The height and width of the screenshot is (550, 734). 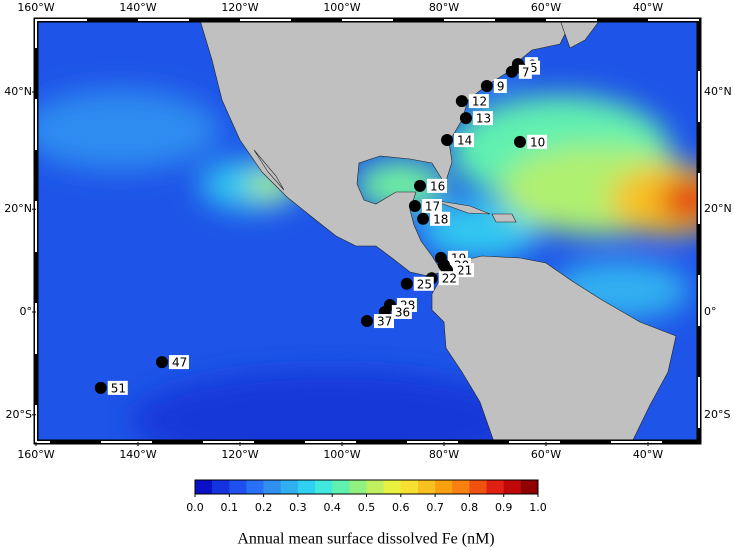 I want to click on colorbar-tick-label: 0.2, so click(x=264, y=507).